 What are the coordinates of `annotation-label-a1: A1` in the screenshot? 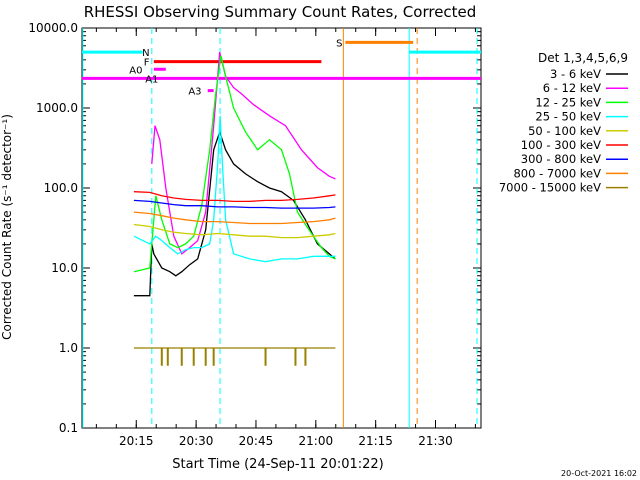 It's located at (151, 79).